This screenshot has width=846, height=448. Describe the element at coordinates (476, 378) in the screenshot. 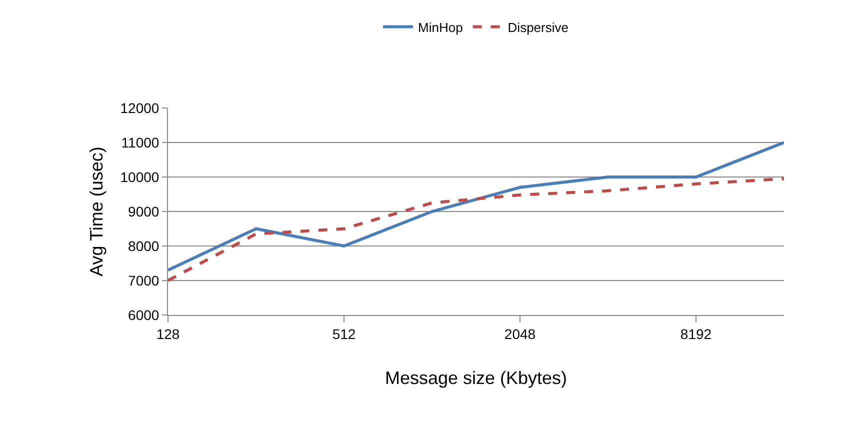

I see `x-axis-title: Message size (Kbytes)` at that location.